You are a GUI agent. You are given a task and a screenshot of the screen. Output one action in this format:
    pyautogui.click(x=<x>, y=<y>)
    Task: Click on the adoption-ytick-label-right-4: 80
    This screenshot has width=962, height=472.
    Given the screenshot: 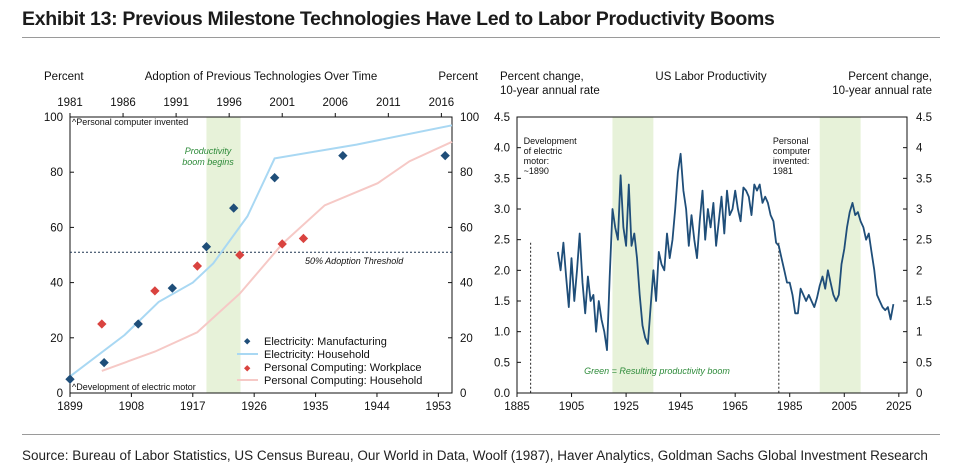 What is the action you would take?
    pyautogui.click(x=466, y=173)
    